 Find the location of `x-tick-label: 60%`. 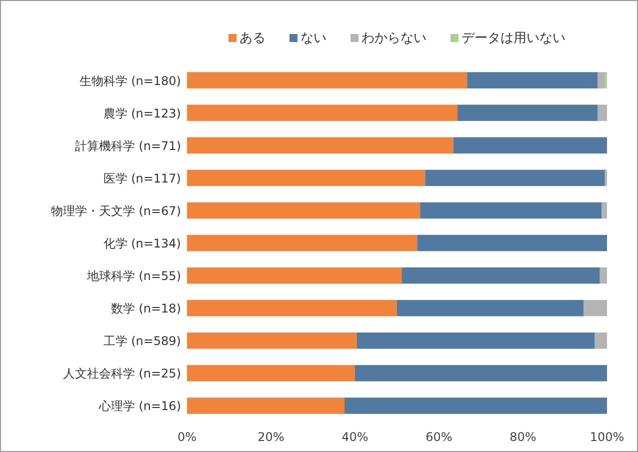

x-tick-label: 60% is located at coordinates (439, 437).